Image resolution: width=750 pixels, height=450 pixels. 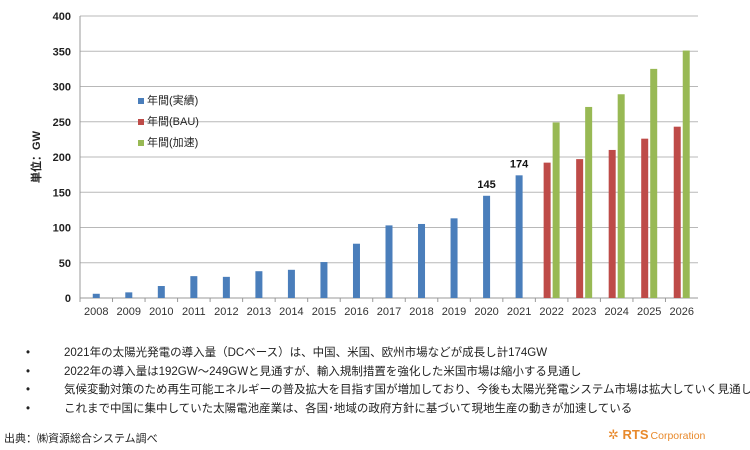 What do you see at coordinates (36, 156) in the screenshot?
I see `y-axis-label: 単位：GW` at bounding box center [36, 156].